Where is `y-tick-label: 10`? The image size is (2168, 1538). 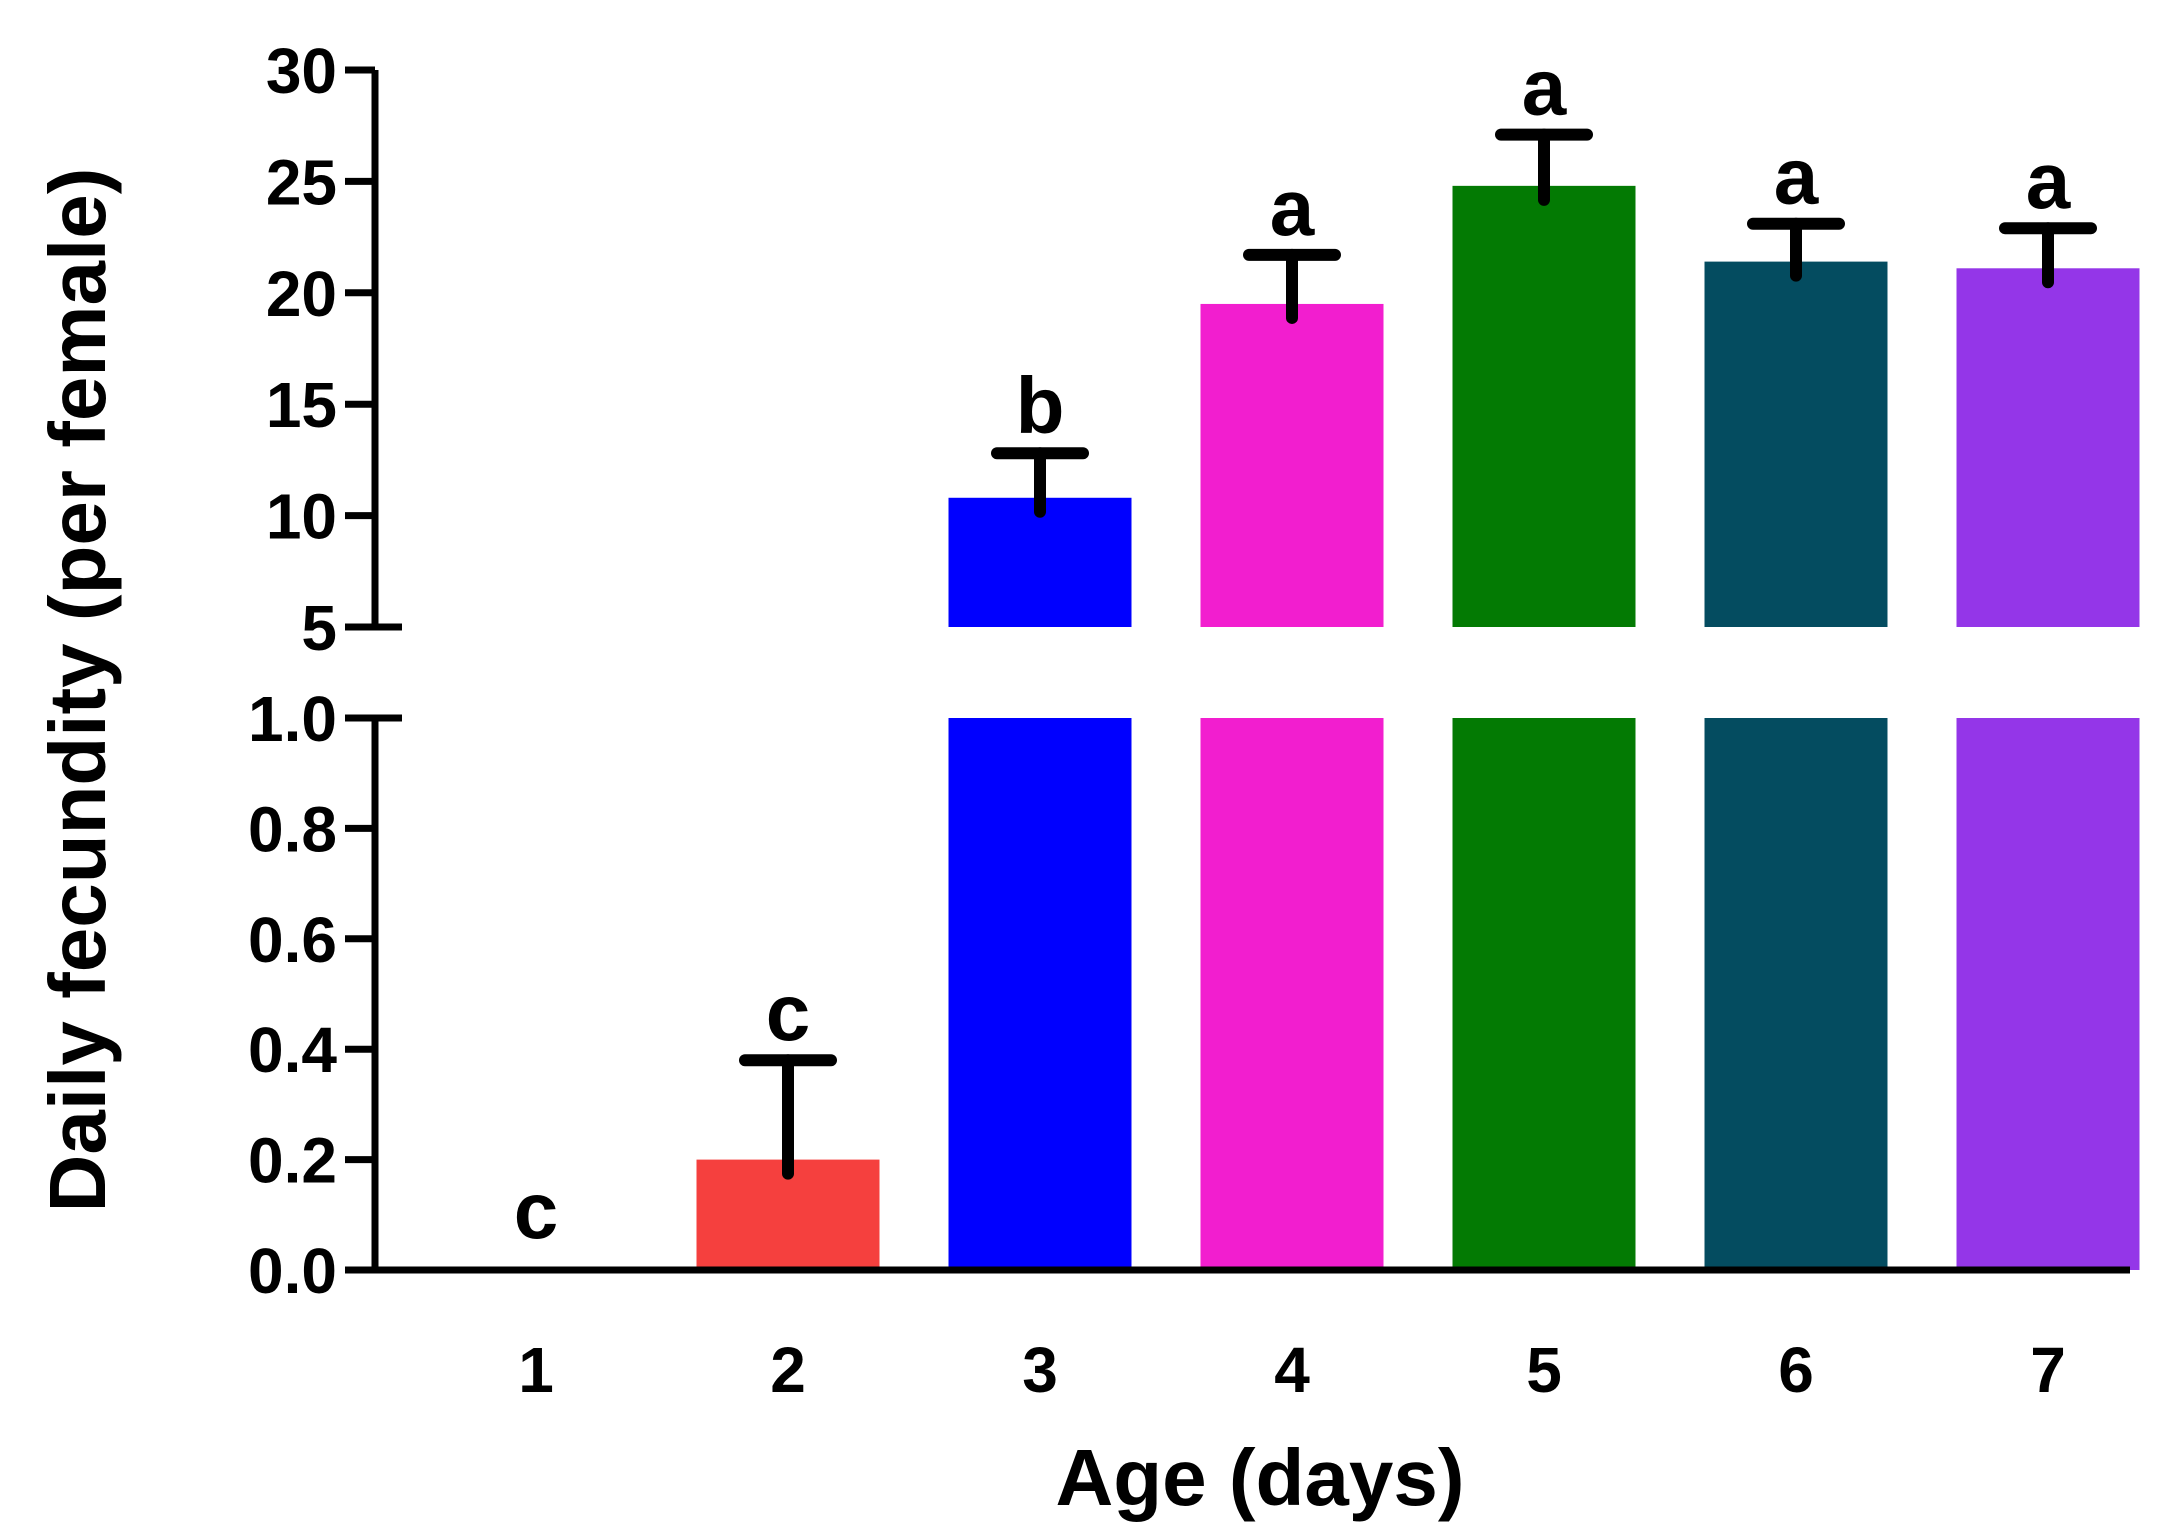
y-tick-label: 10 is located at coordinates (301, 517).